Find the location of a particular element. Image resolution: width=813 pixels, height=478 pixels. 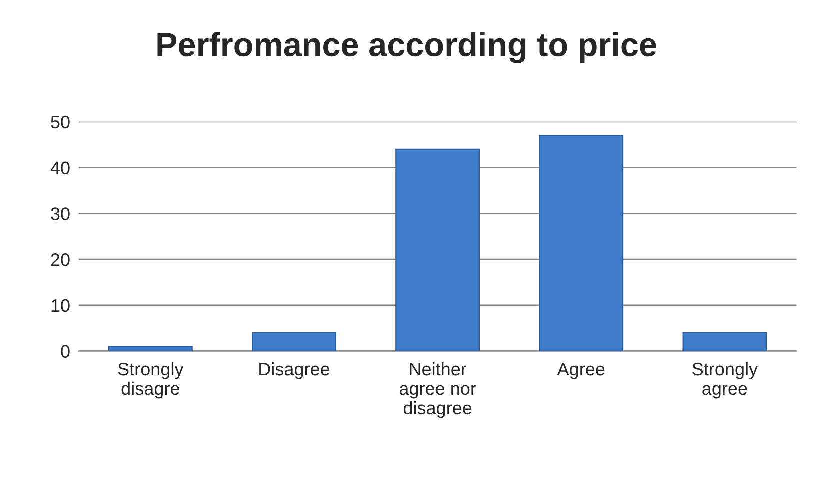

x-tick-label: Disagree is located at coordinates (295, 371).